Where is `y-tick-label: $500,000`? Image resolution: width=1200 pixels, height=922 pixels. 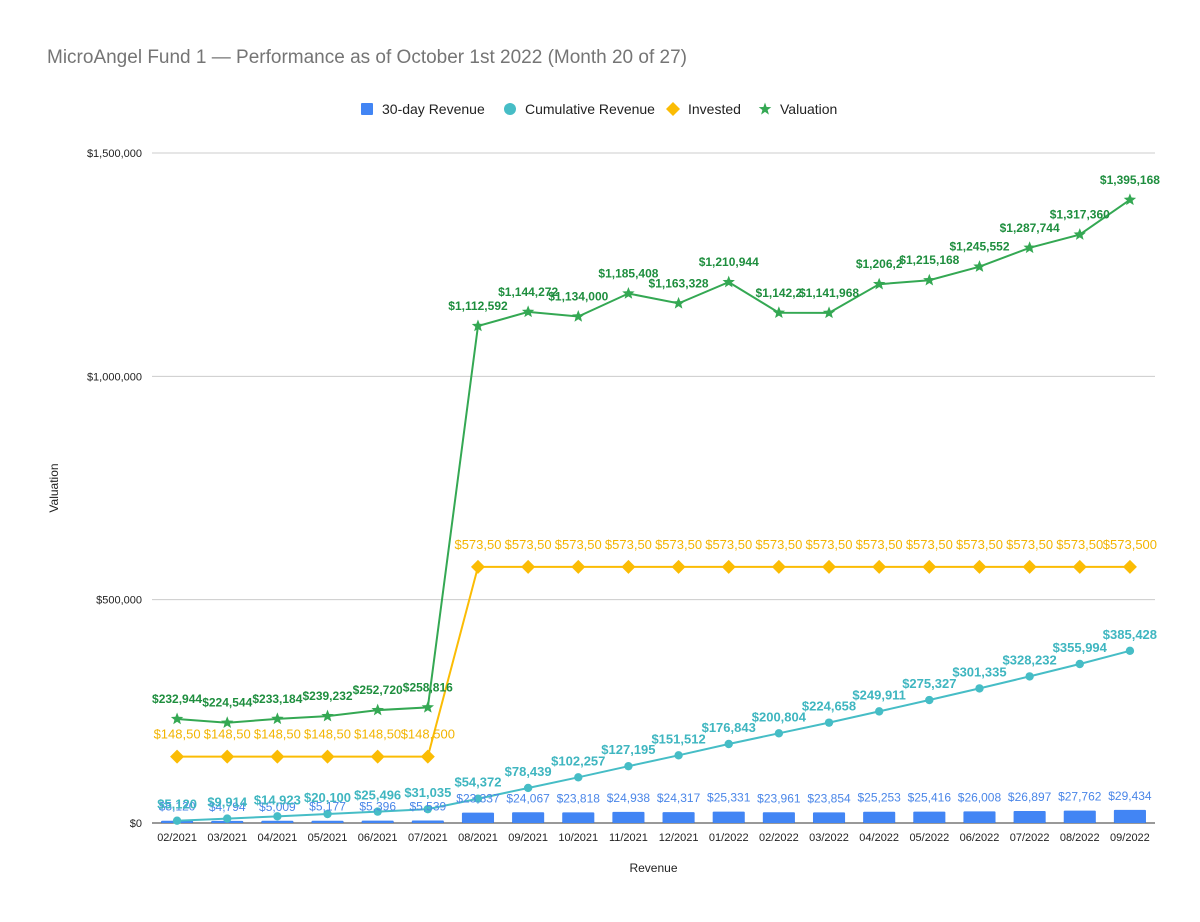 y-tick-label: $500,000 is located at coordinates (119, 601).